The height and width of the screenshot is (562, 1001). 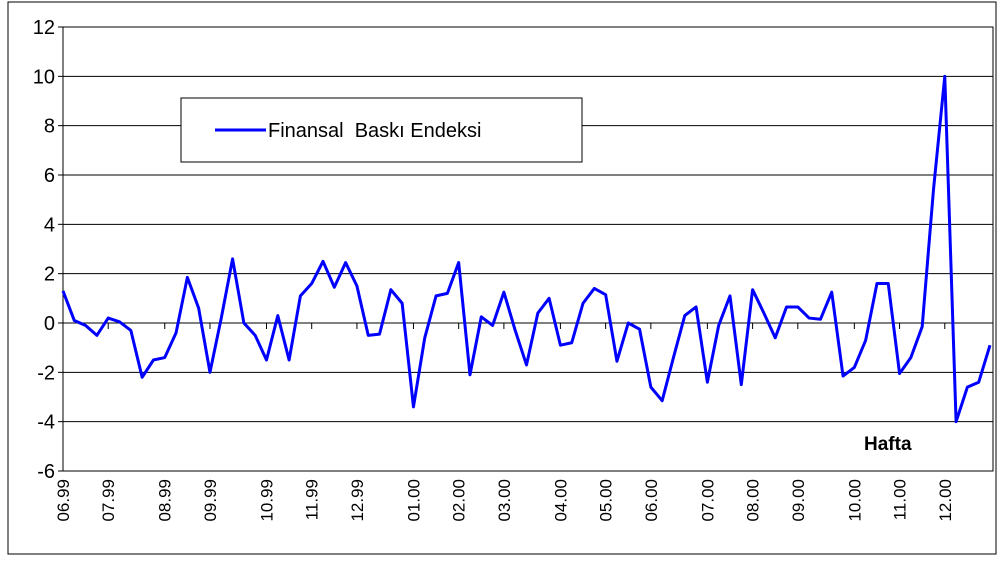 I want to click on x-tick-label: 10.00, so click(x=854, y=500).